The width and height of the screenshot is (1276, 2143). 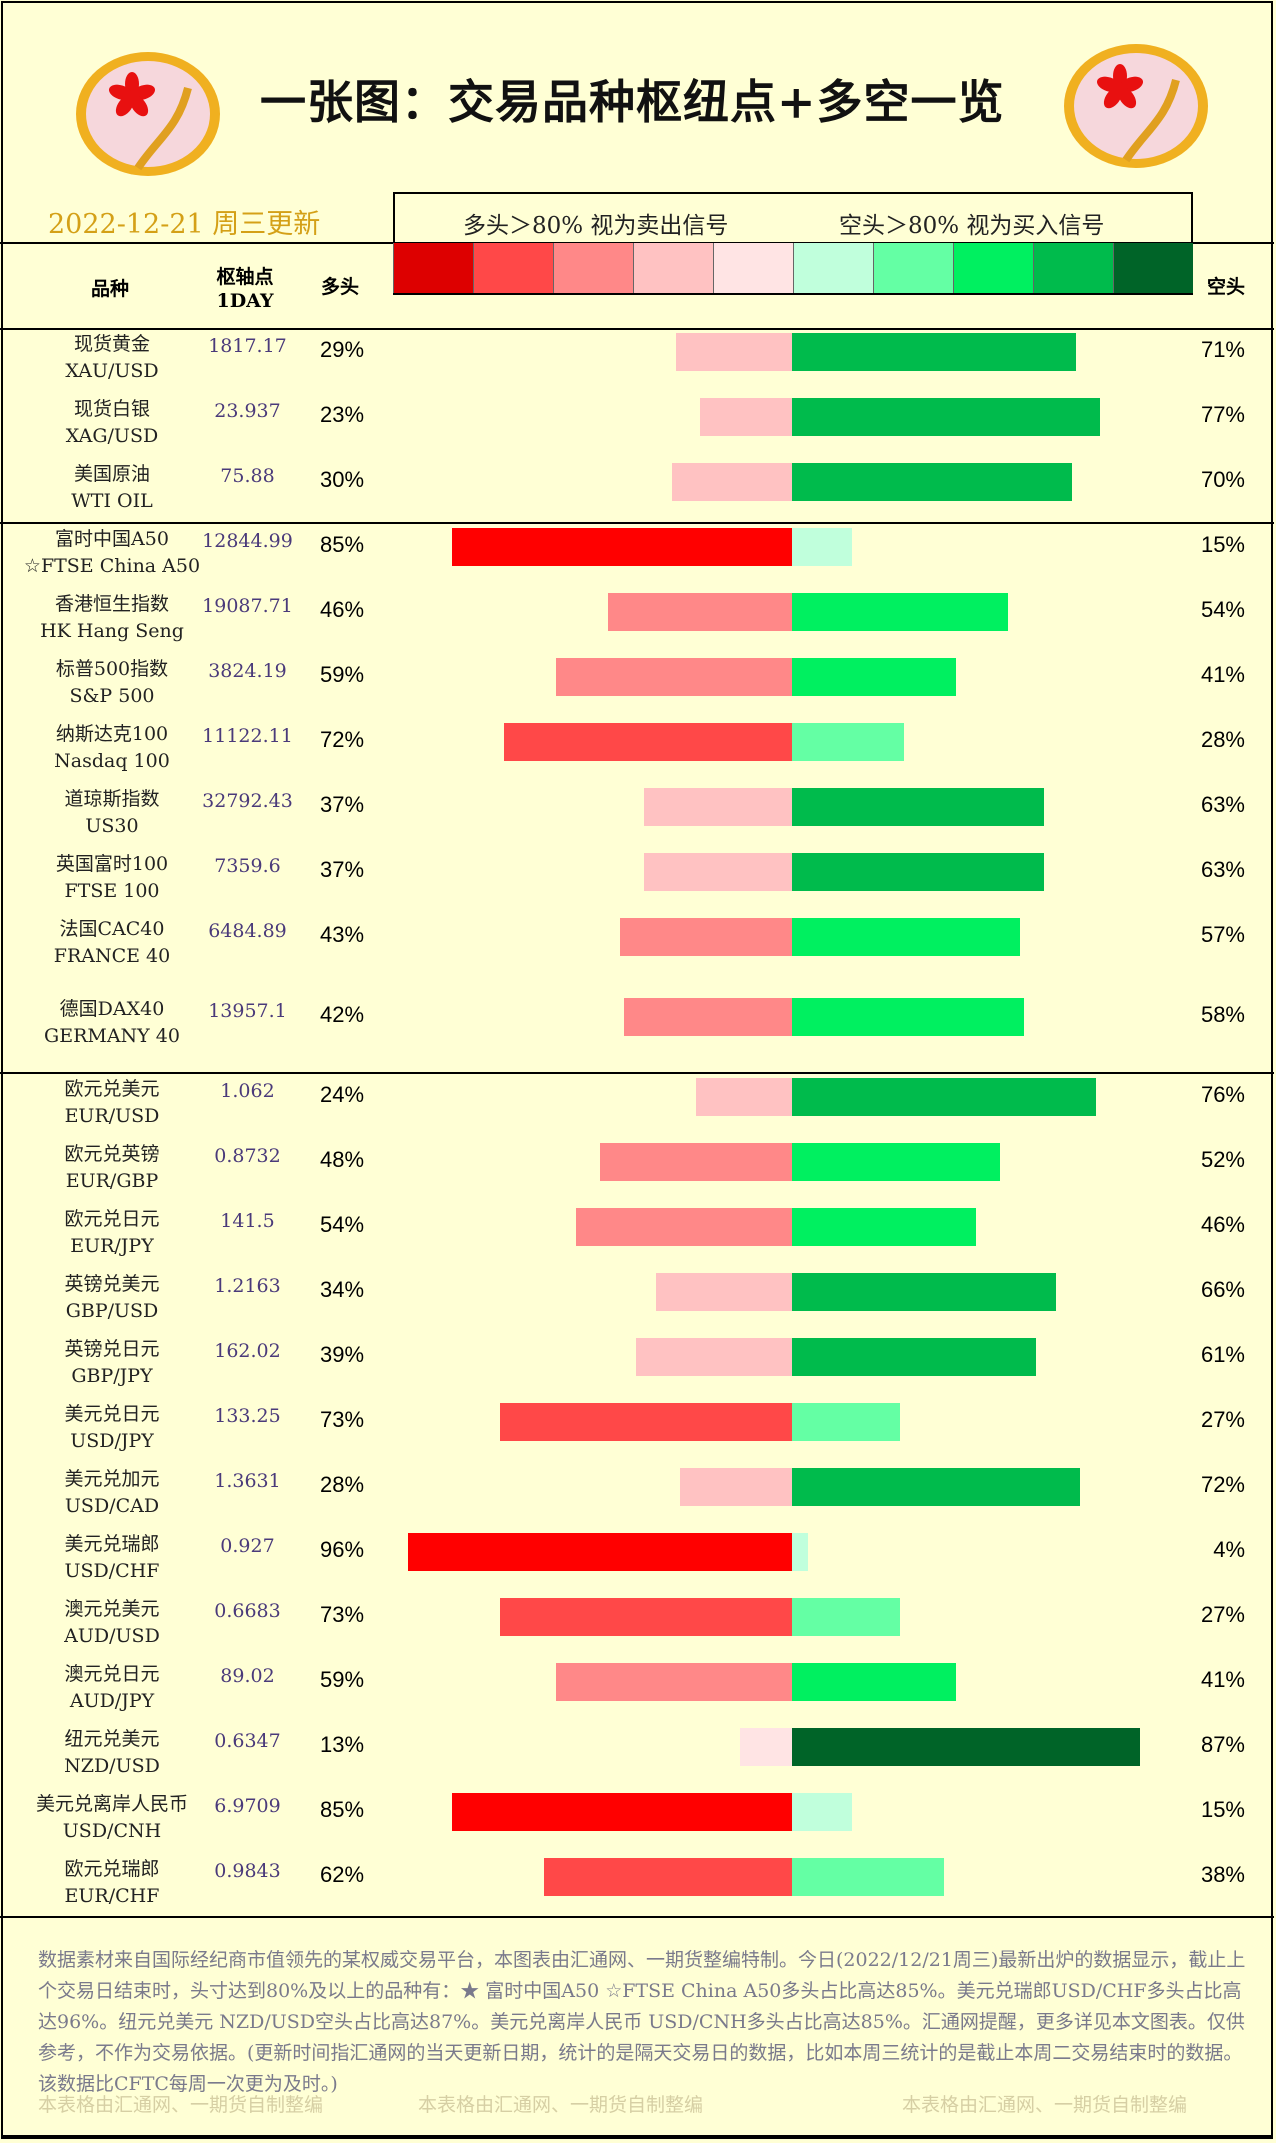 I want to click on table-row: 美国原油 WTI OIL 75.88 30% 70%, so click(x=637, y=491).